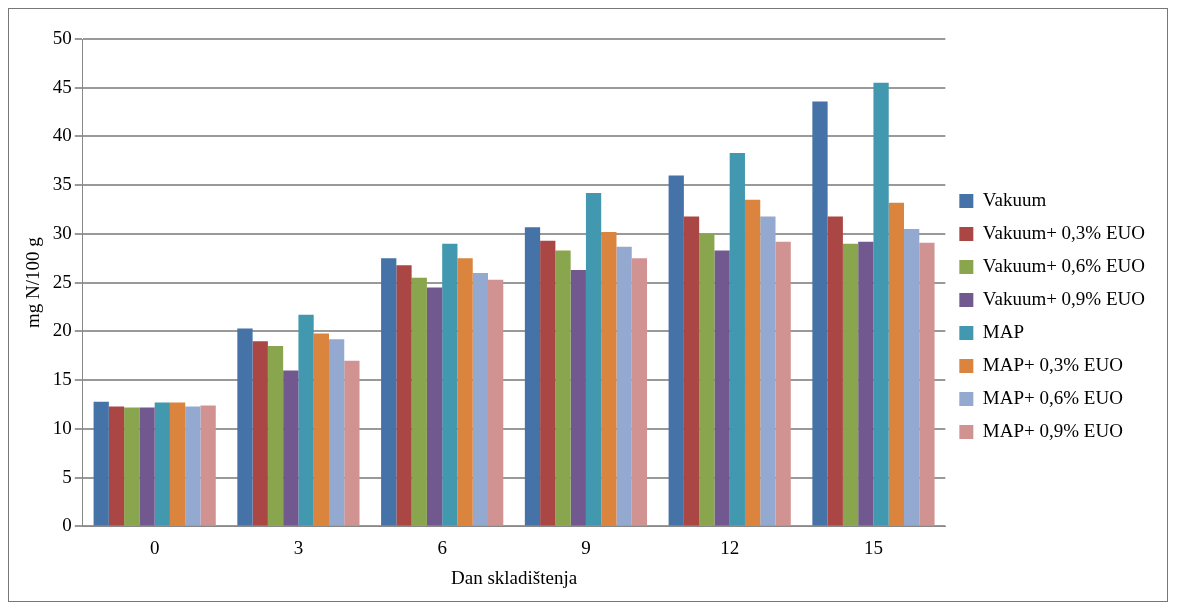 The height and width of the screenshot is (612, 1179). What do you see at coordinates (62, 427) in the screenshot?
I see `y-tick-label: 10` at bounding box center [62, 427].